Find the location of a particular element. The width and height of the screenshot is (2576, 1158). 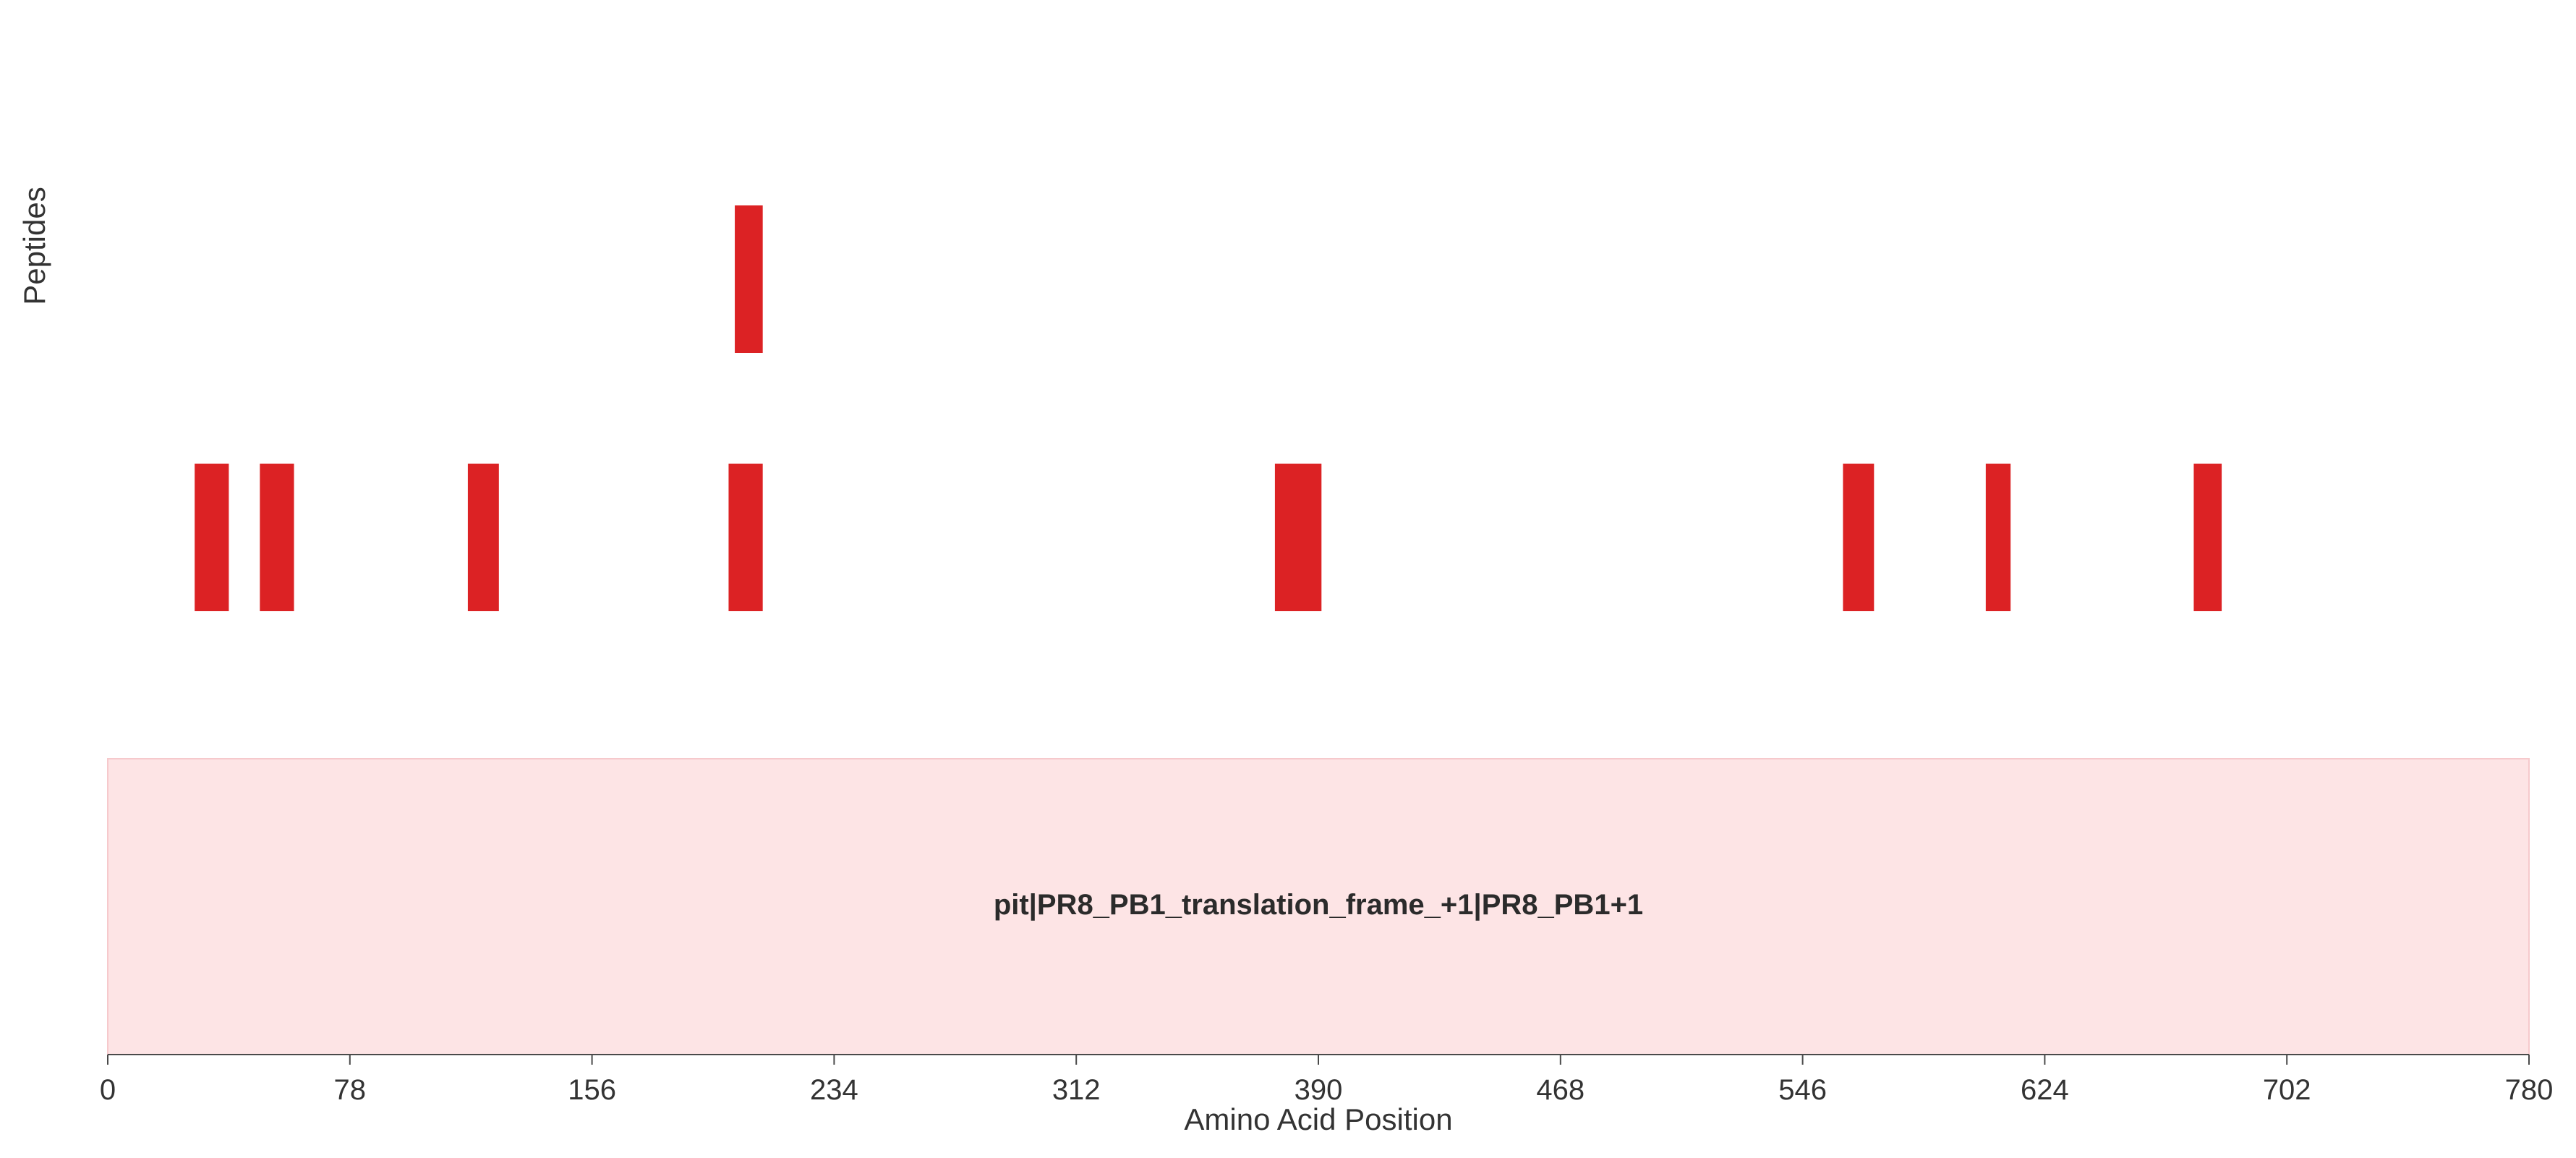

x-tick-label: 780 is located at coordinates (2529, 1090).